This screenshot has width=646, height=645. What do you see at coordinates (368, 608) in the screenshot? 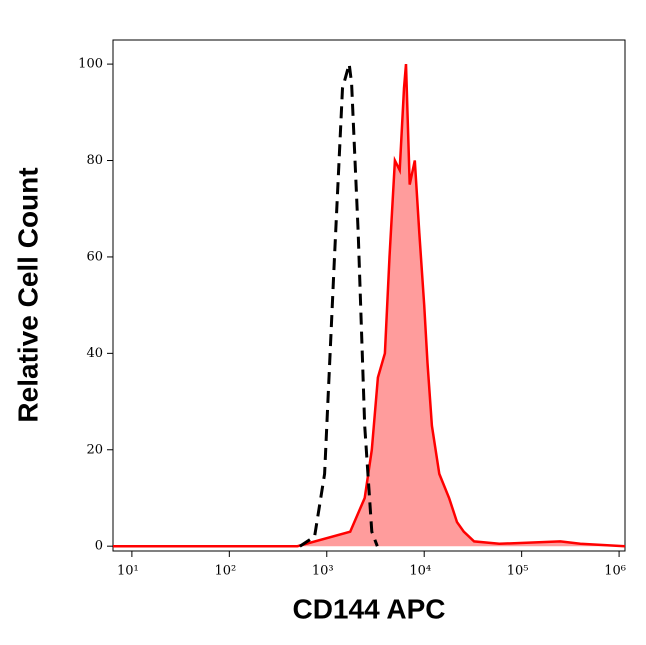
I see `x-axis-label: CD144 APC` at bounding box center [368, 608].